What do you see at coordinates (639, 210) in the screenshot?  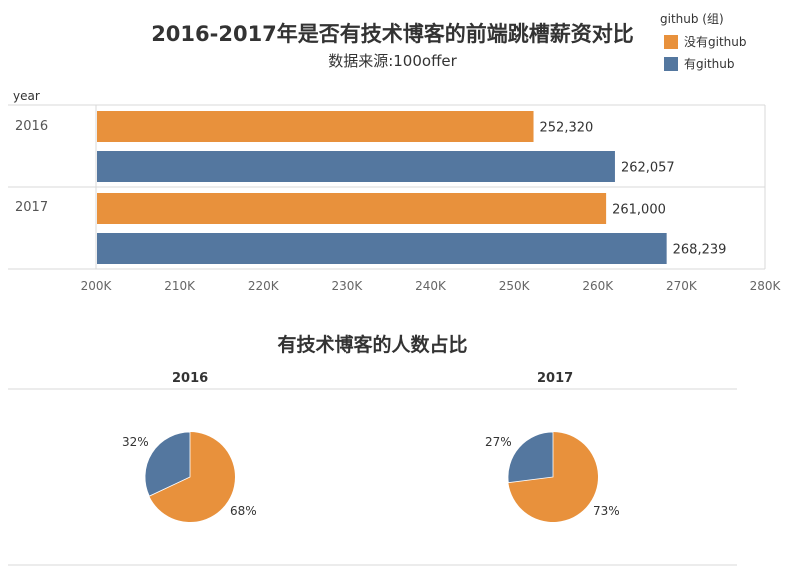 I see `data-label: 261,000` at bounding box center [639, 210].